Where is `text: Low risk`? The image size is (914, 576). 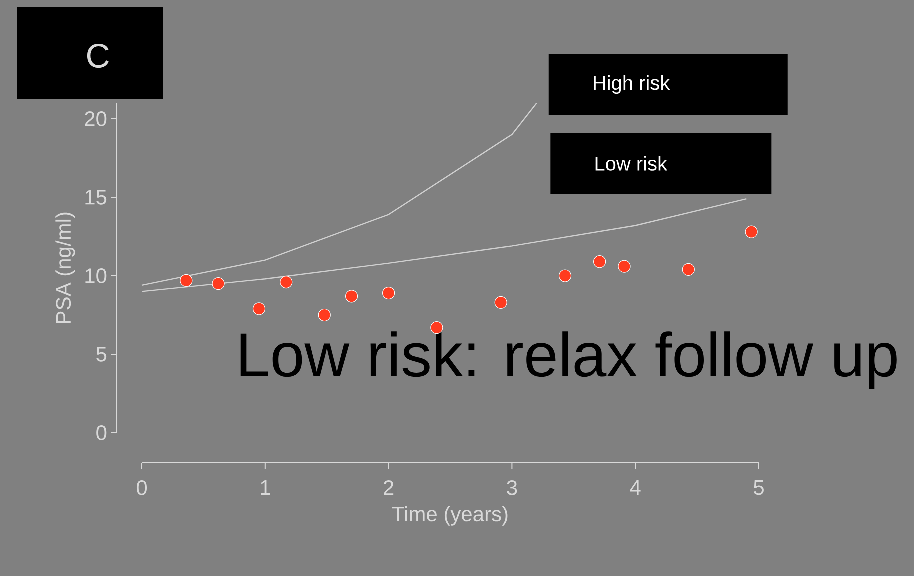
text: Low risk is located at coordinates (632, 163).